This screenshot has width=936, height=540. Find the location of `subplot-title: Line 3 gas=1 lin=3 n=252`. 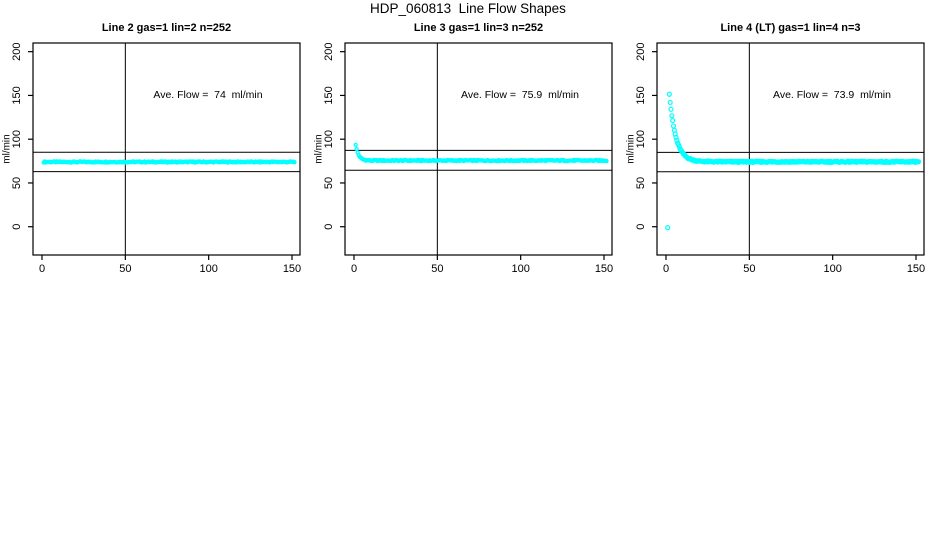

subplot-title: Line 3 gas=1 lin=3 n=252 is located at coordinates (478, 28).